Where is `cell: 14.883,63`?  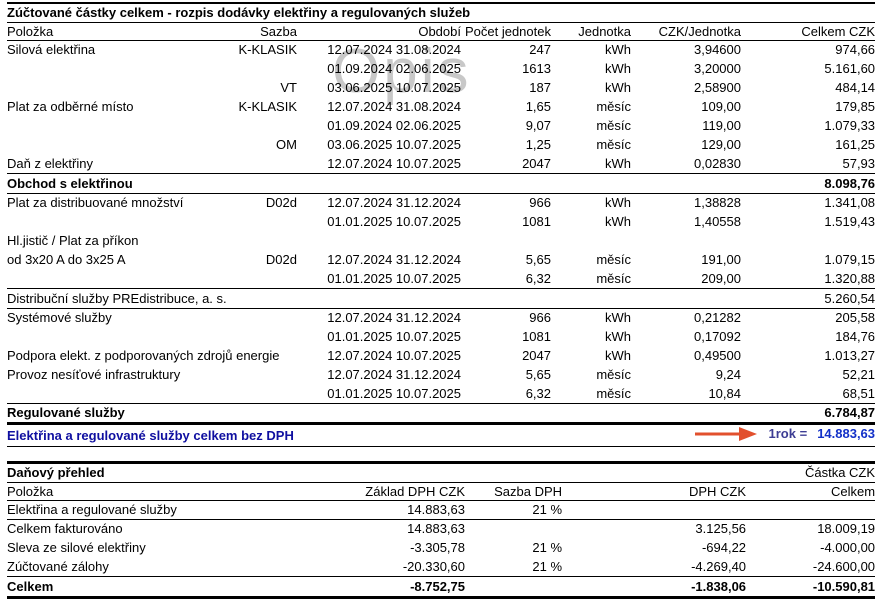 cell: 14.883,63 is located at coordinates (436, 529).